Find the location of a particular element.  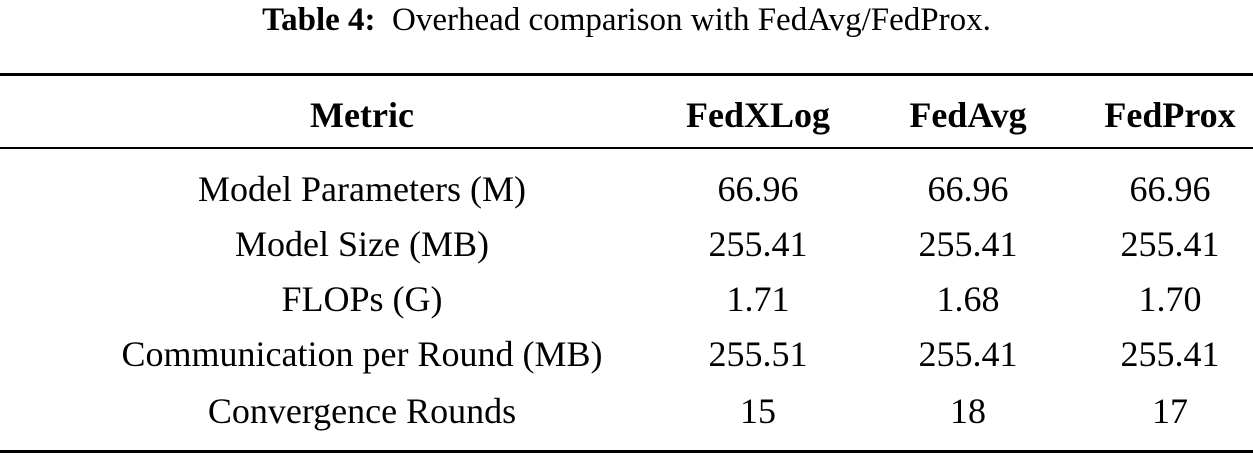

fedxlog-value: 66.96 is located at coordinates (758, 189).